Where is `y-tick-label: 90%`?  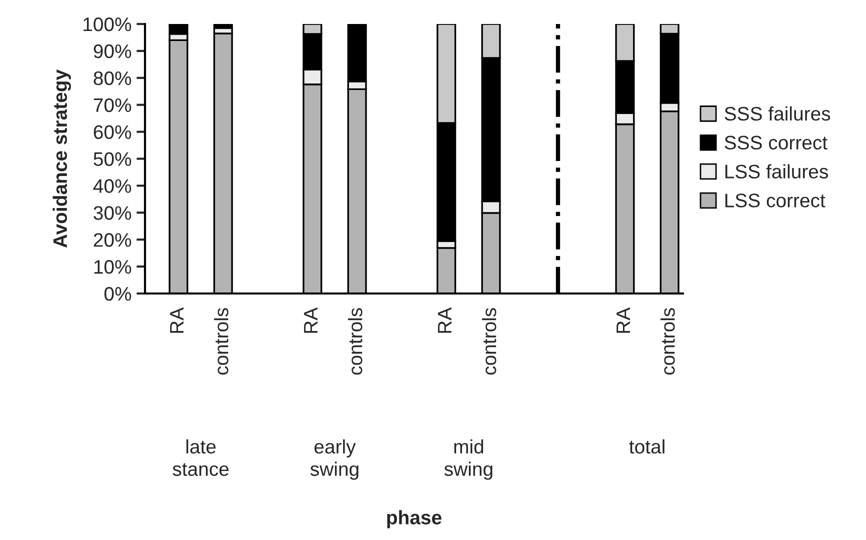
y-tick-label: 90% is located at coordinates (113, 51).